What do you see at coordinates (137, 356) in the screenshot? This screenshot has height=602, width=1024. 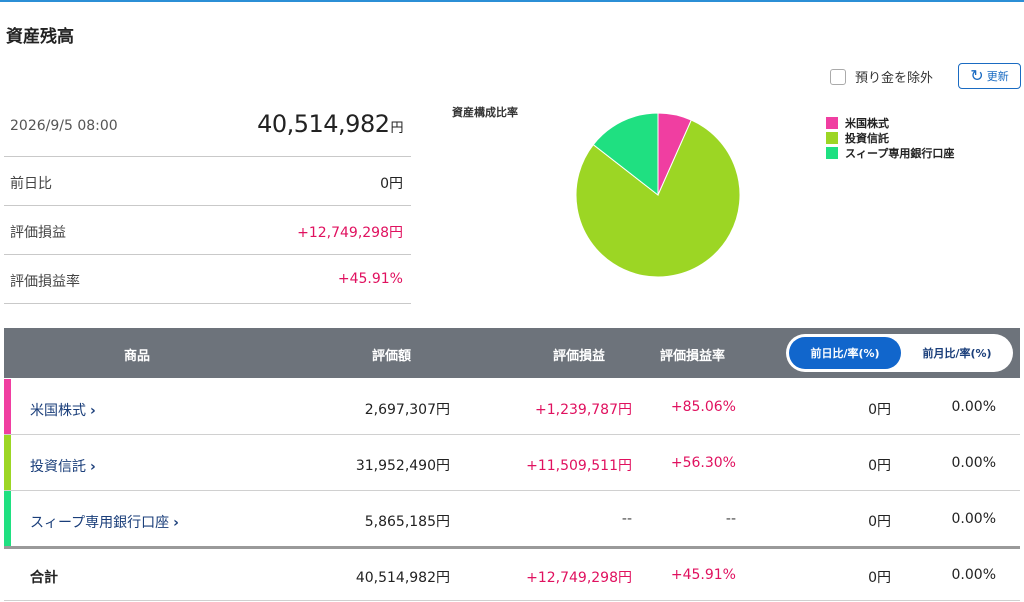 I see `header-product: 商品` at bounding box center [137, 356].